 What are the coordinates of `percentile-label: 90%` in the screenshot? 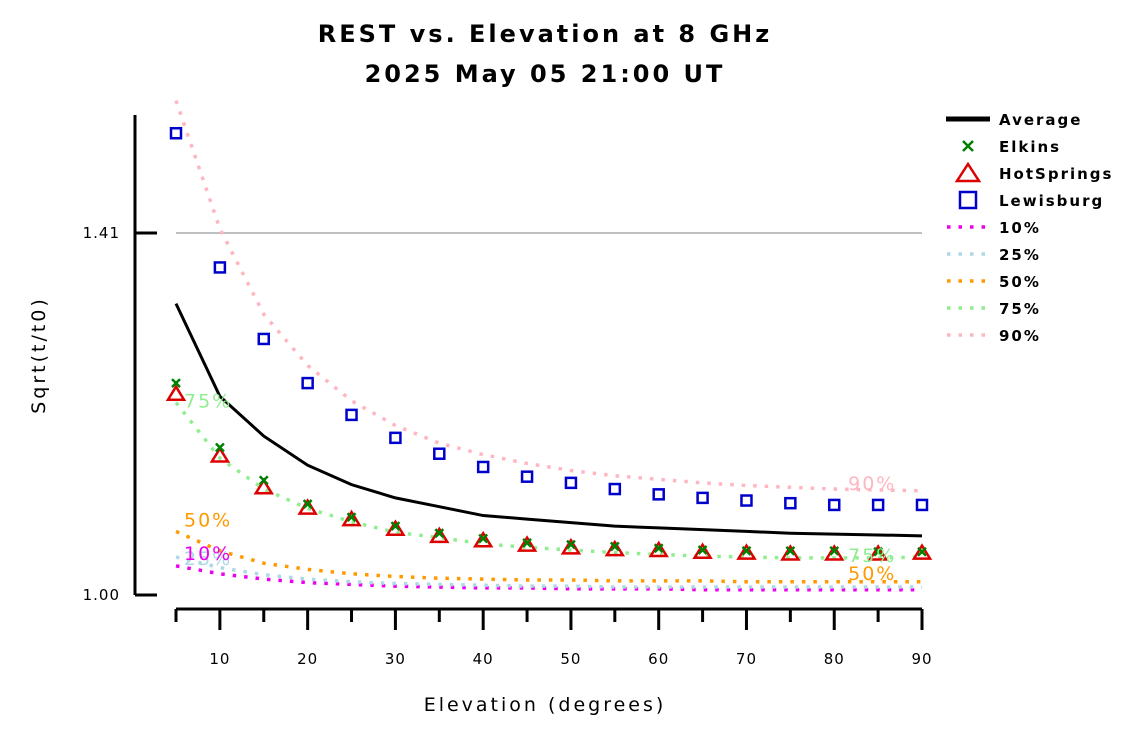 It's located at (872, 484).